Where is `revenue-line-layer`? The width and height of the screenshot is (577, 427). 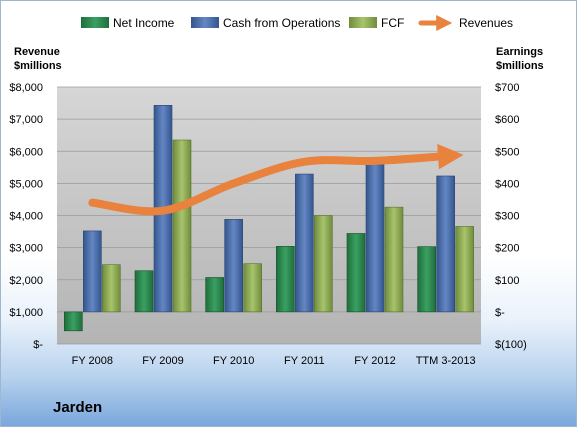
revenue-line-layer is located at coordinates (276, 179).